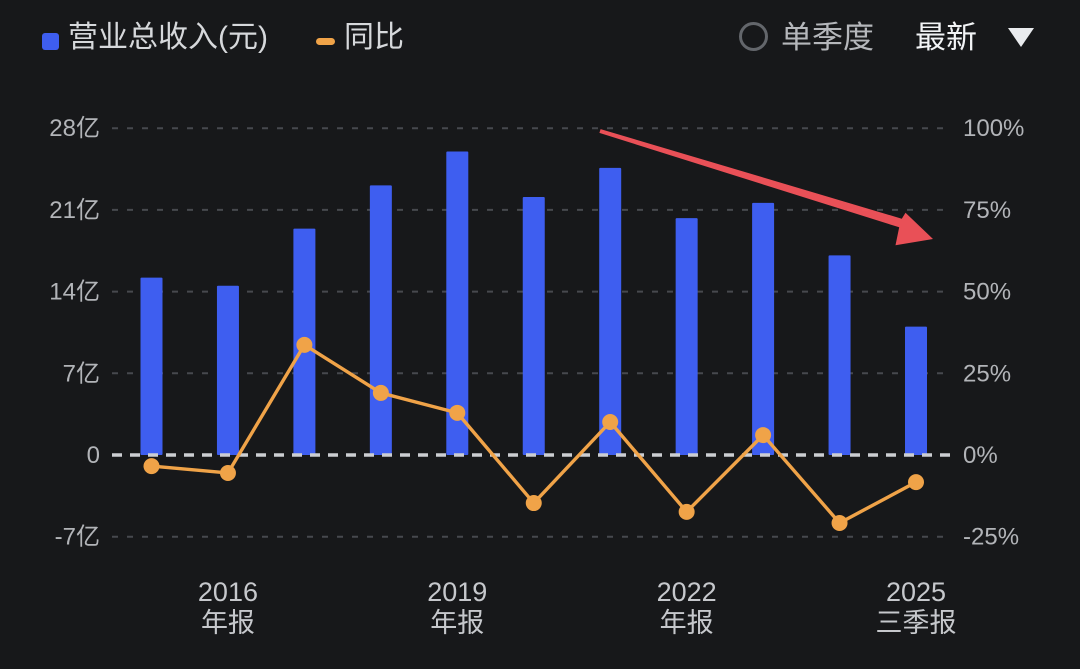  I want to click on bar-2020年报, so click(533, 326).